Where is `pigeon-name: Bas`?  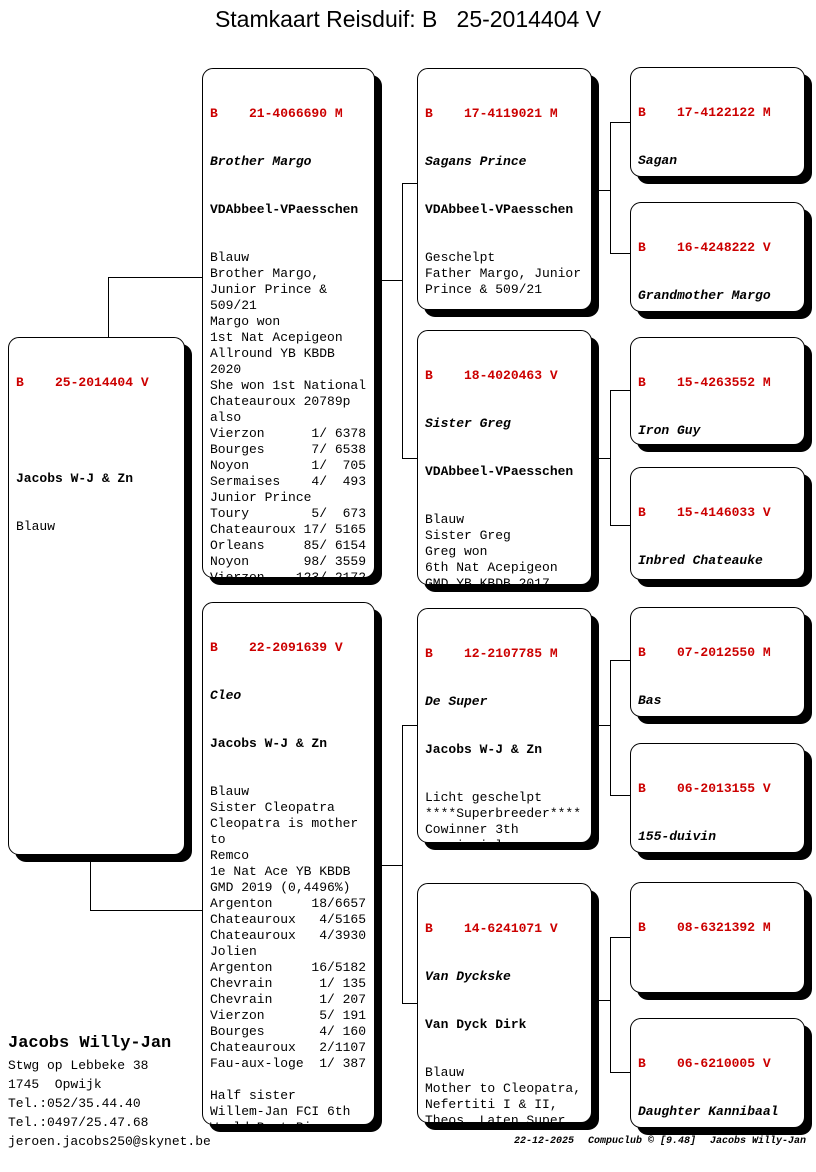 pigeon-name: Bas is located at coordinates (650, 700).